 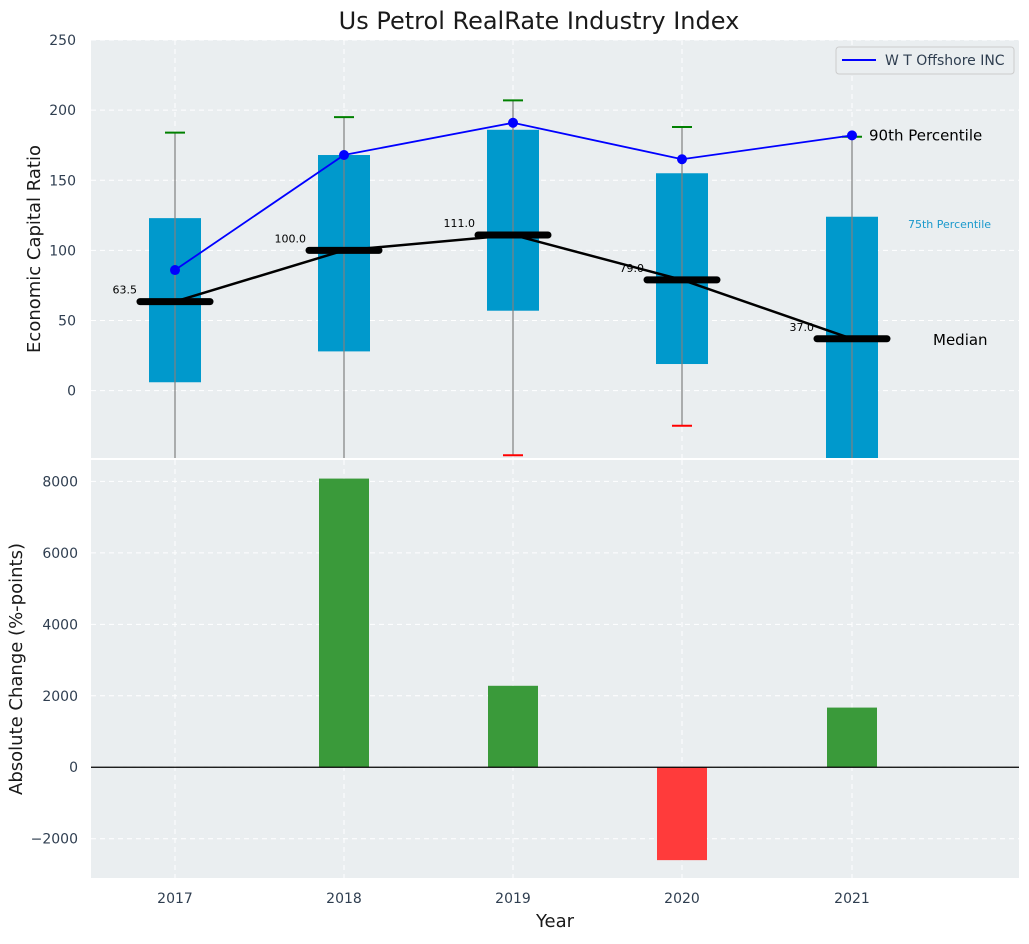 What do you see at coordinates (60, 625) in the screenshot?
I see `bottom-y-tick-label: 4000` at bounding box center [60, 625].